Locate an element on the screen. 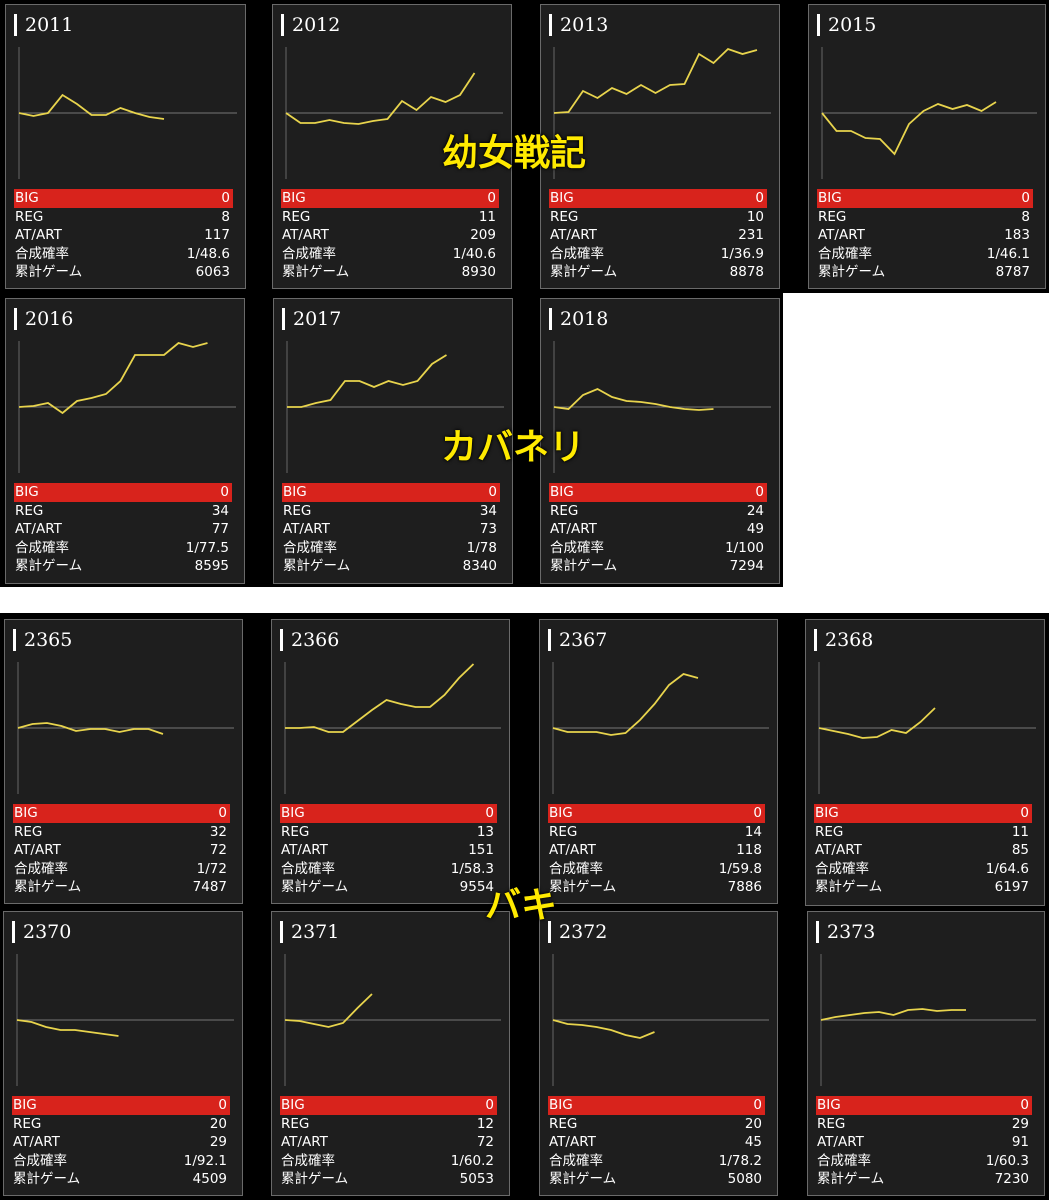 The width and height of the screenshot is (1049, 1200). stats-table: BIG 0 REG 34 AT/ART 73 合成確率 1/78 累計ゲーム 8340 is located at coordinates (391, 529).